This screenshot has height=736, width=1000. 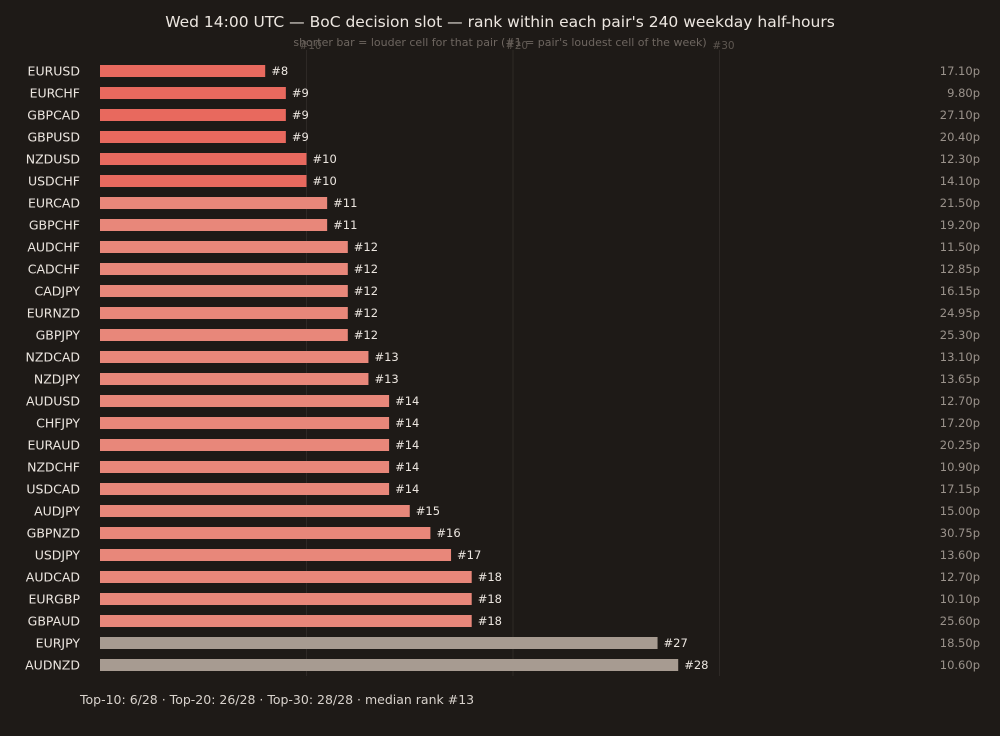 I want to click on pair-label: GBPCHF, so click(x=54, y=225).